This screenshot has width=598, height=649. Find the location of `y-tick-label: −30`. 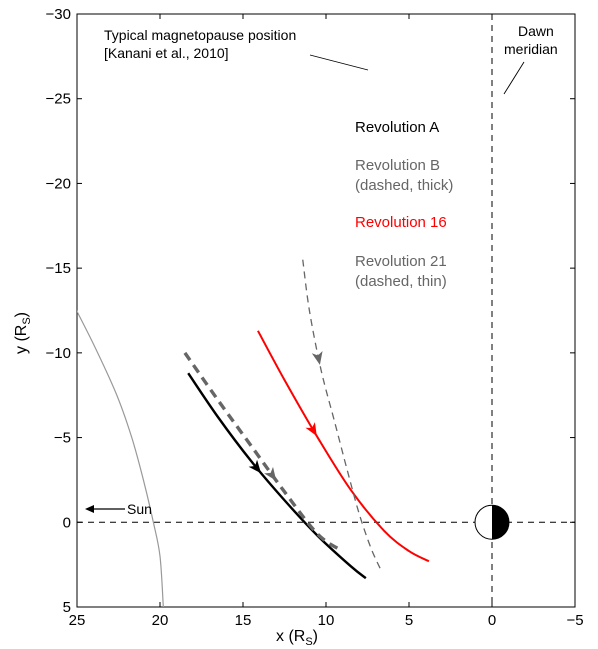

y-tick-label: −30 is located at coordinates (58, 14).